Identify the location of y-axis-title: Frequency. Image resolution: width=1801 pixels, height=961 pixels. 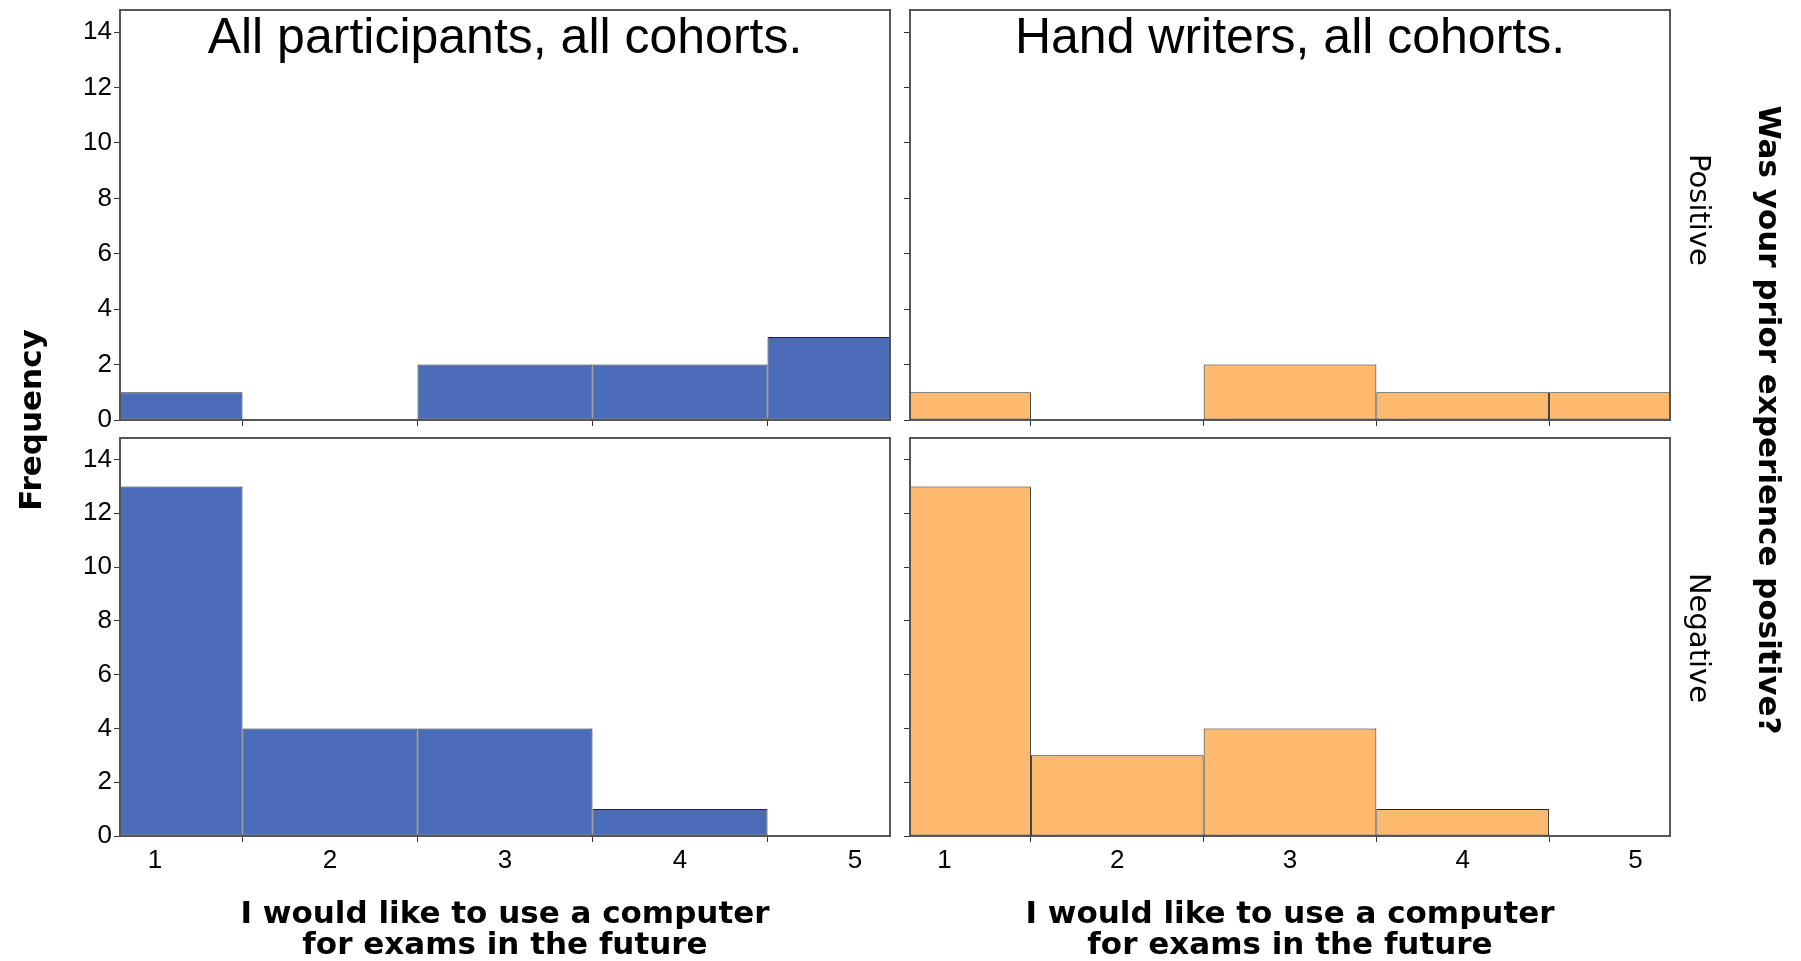
(30, 420).